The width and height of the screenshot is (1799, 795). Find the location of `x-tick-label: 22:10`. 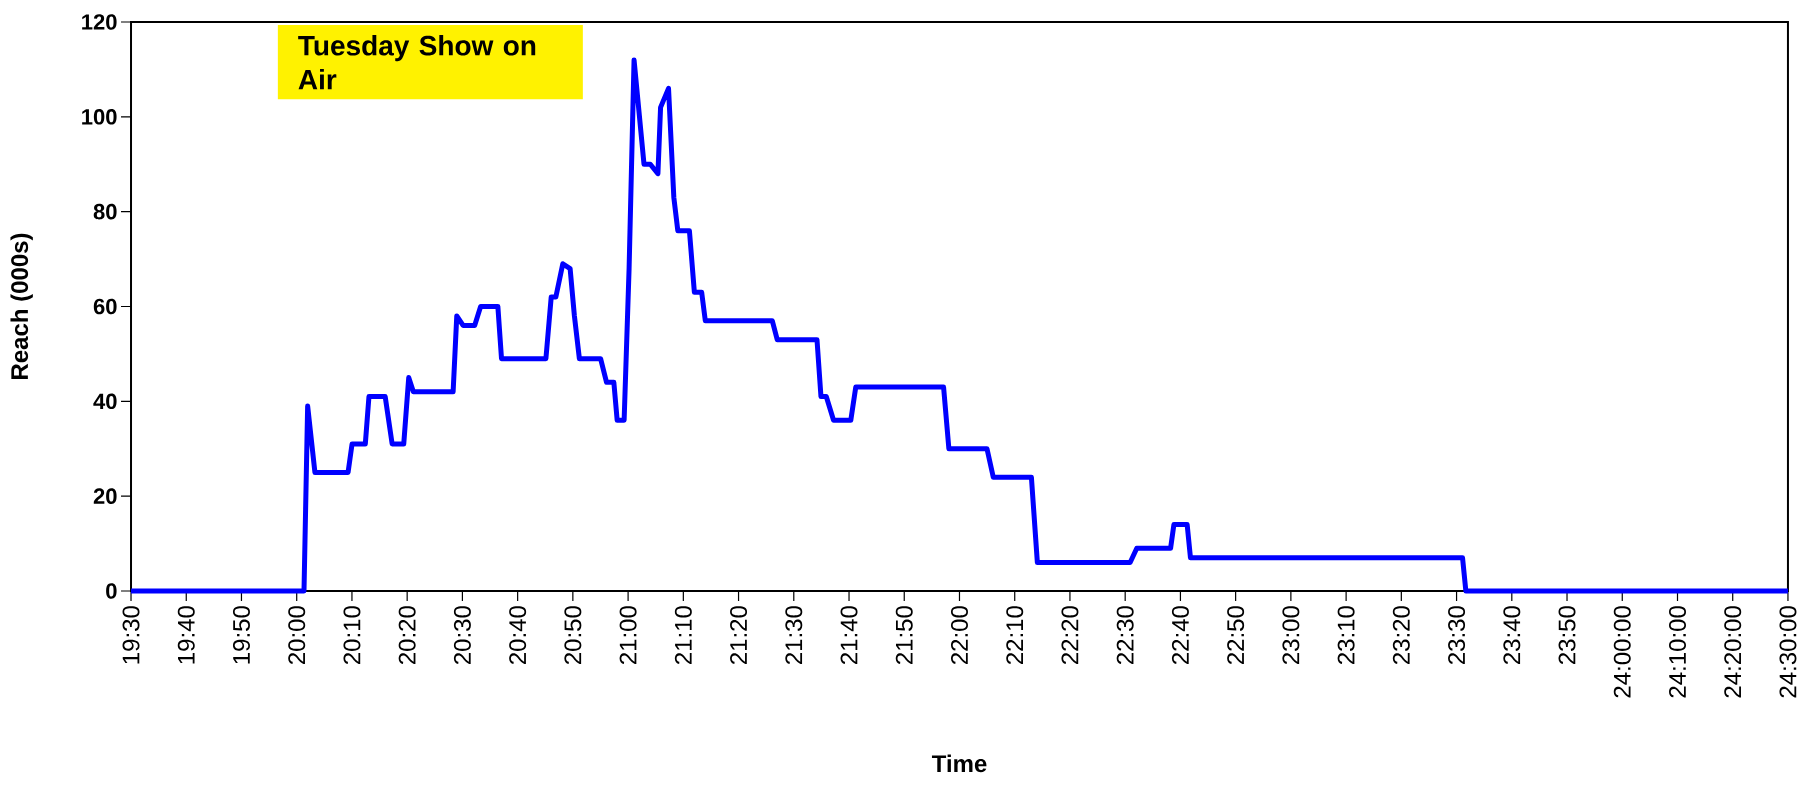

x-tick-label: 22:10 is located at coordinates (1015, 635).